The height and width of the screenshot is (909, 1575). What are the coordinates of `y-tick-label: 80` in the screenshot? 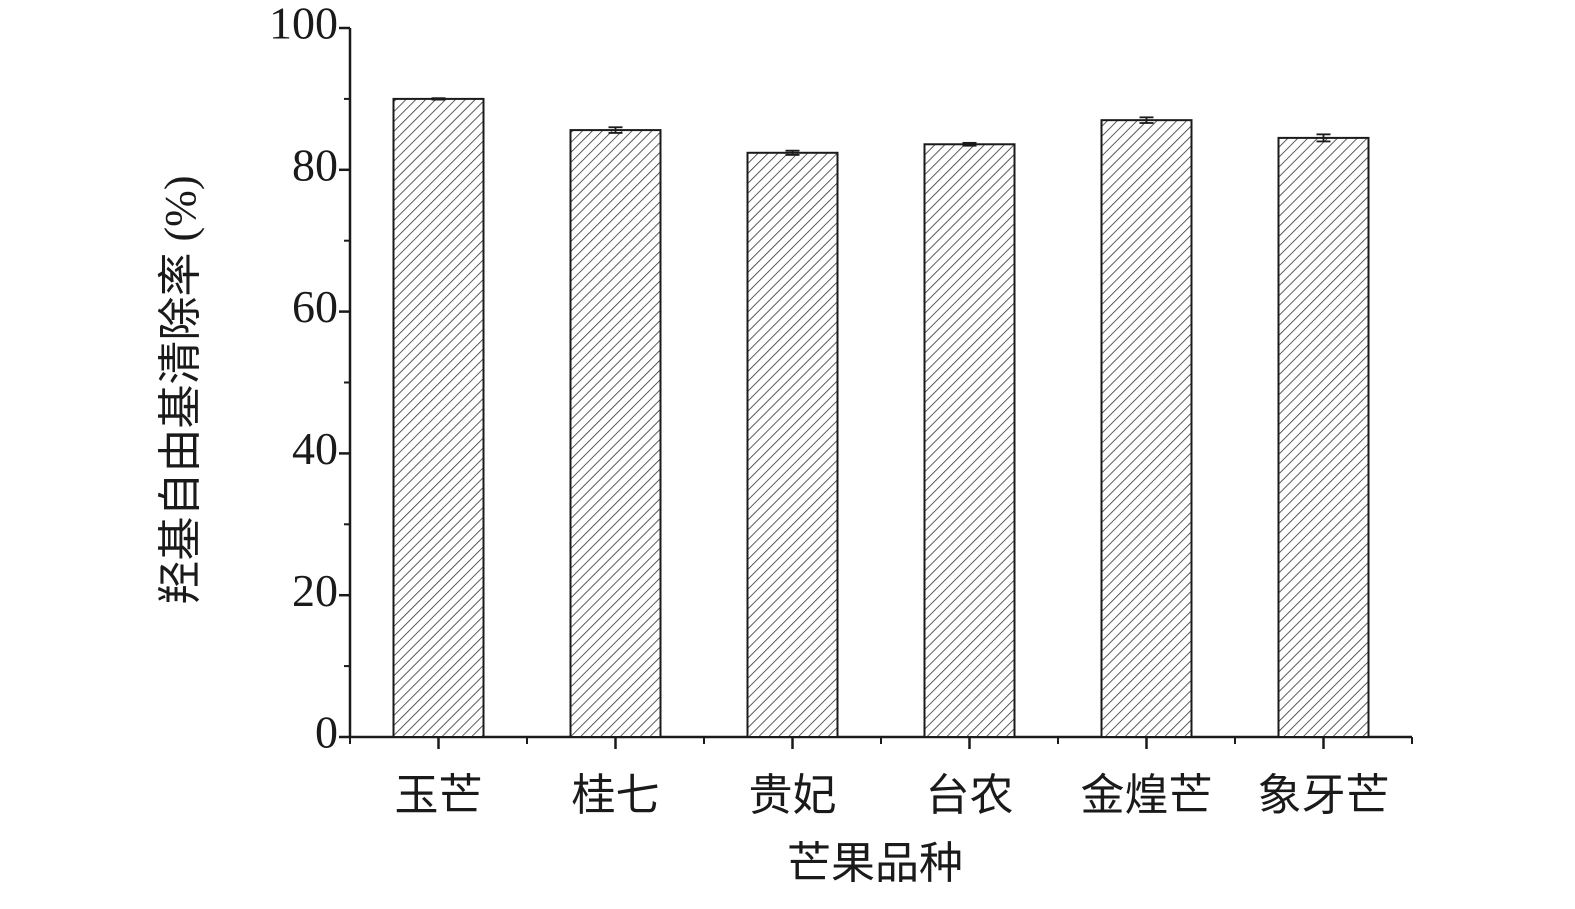 It's located at (315, 164).